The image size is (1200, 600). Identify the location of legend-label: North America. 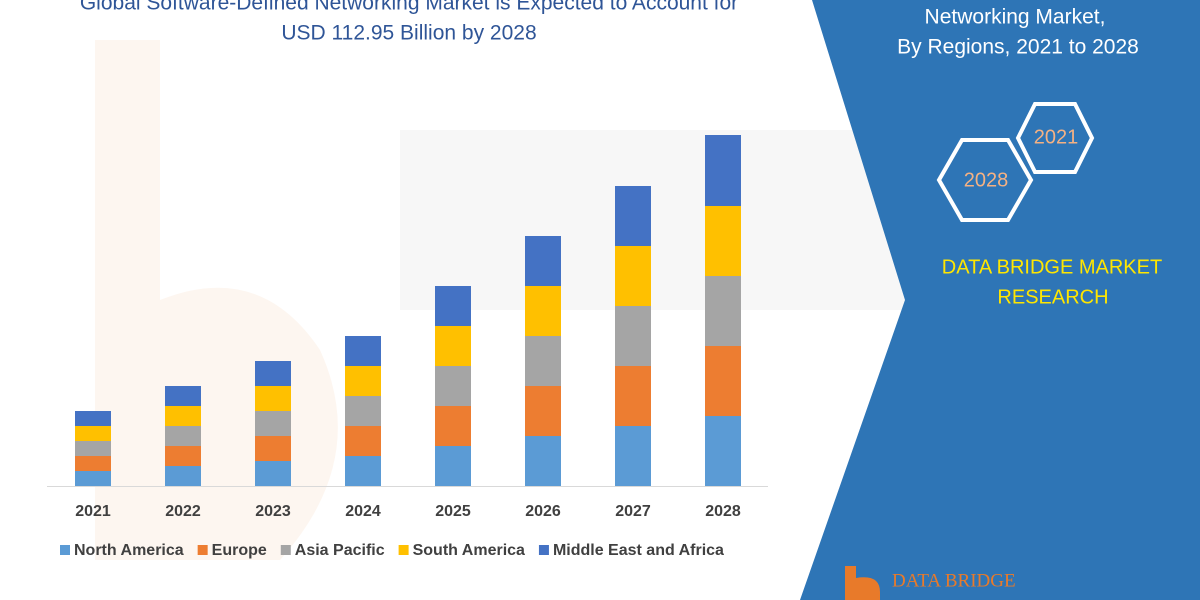
(129, 550).